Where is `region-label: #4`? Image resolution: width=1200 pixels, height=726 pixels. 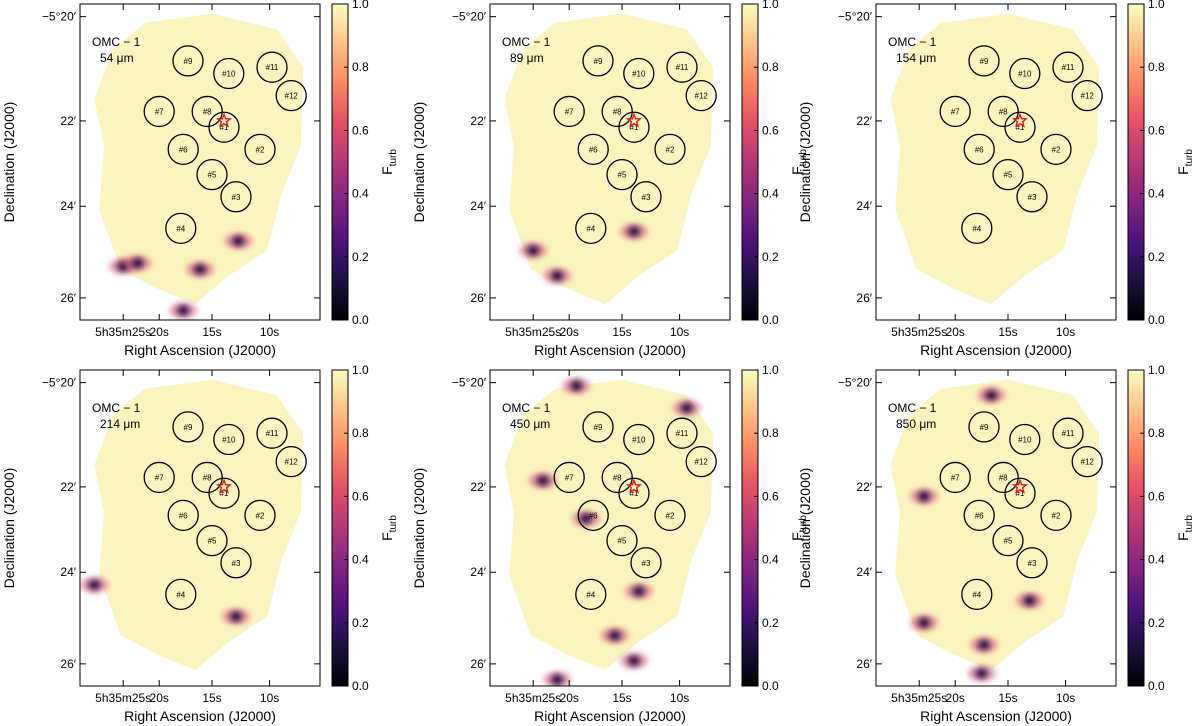 region-label: #4 is located at coordinates (180, 228).